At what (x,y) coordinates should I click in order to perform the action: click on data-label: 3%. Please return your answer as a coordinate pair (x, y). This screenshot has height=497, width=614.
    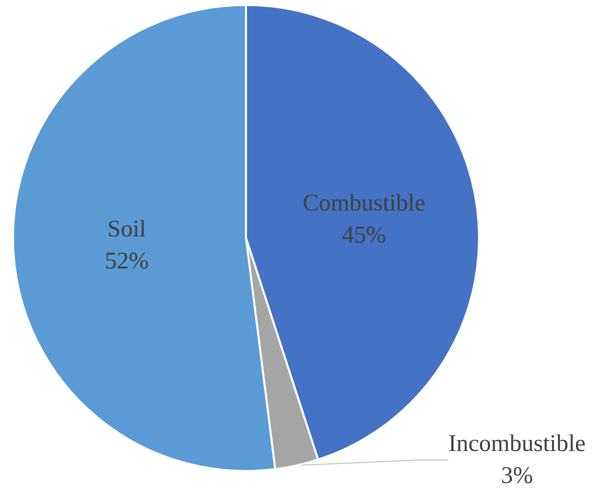
    Looking at the image, I should click on (517, 476).